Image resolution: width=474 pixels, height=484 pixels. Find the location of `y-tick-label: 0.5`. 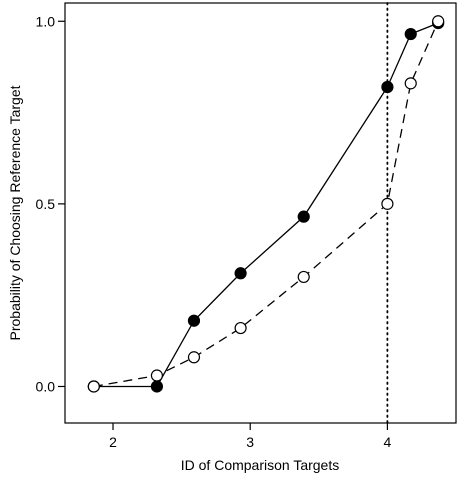

y-tick-label: 0.5 is located at coordinates (46, 204).